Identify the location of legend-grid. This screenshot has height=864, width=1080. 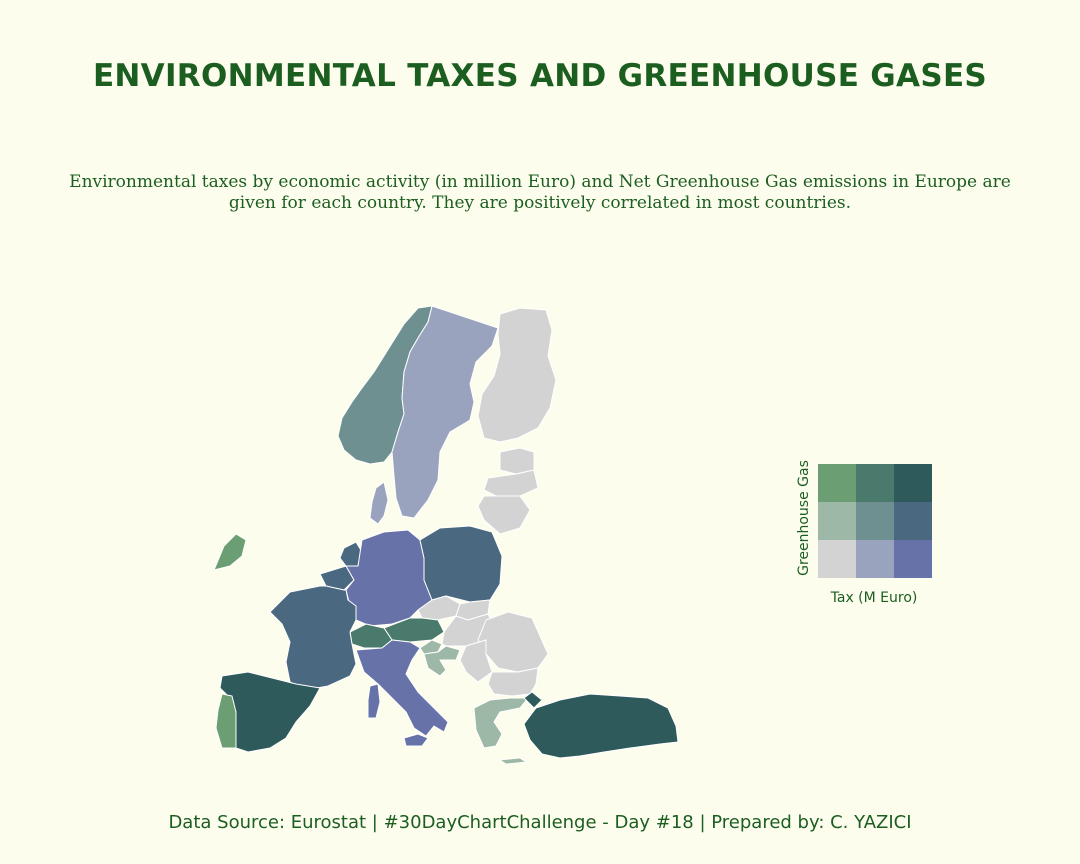
(875, 521).